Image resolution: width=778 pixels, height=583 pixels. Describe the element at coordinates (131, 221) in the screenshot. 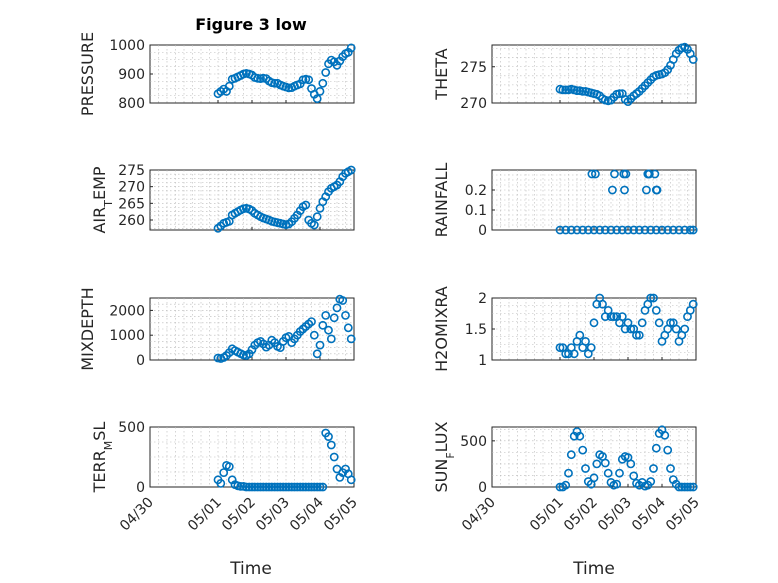

I see `y-tick-label: 260` at that location.